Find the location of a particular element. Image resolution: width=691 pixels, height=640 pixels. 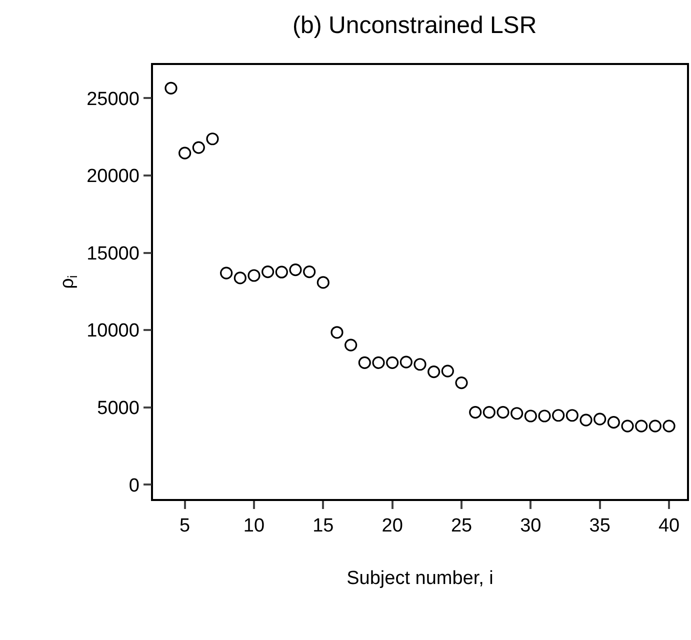

y-tick-label: 20000 is located at coordinates (113, 177).